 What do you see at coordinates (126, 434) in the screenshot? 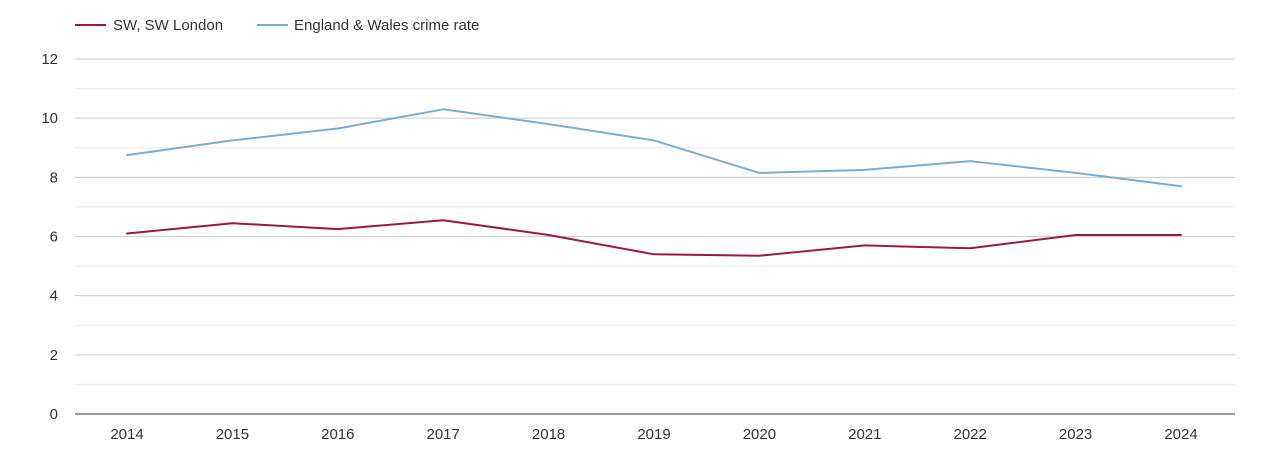
I see `x-tick-label: 2014` at bounding box center [126, 434].